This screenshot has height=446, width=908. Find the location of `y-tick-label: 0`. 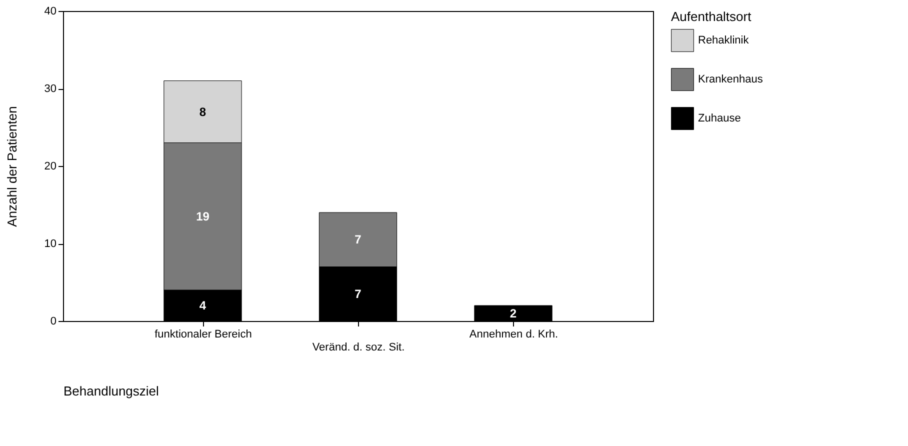

y-tick-label: 0 is located at coordinates (53, 322).